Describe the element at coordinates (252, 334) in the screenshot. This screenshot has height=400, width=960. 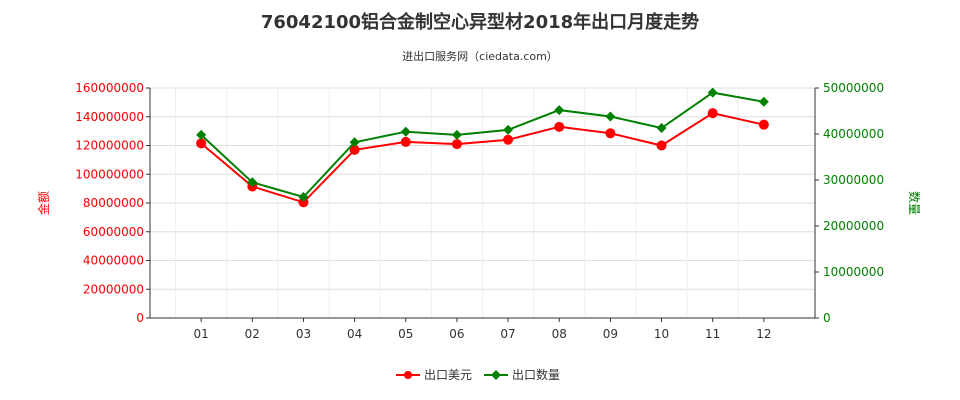
I see `x-tick-label: 02` at that location.